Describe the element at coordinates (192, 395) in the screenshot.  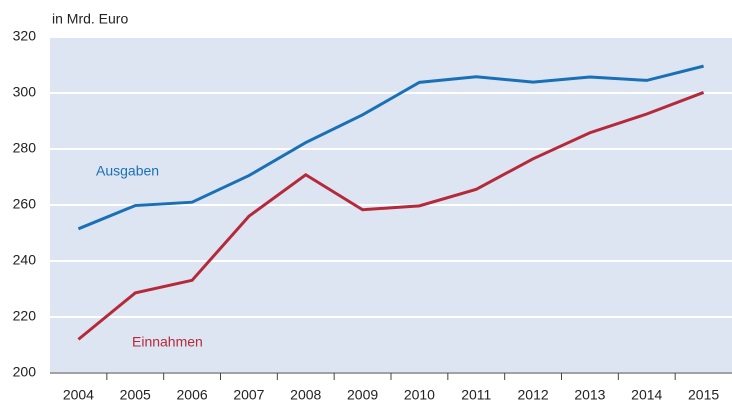
I see `x-tick-label: 2006` at that location.